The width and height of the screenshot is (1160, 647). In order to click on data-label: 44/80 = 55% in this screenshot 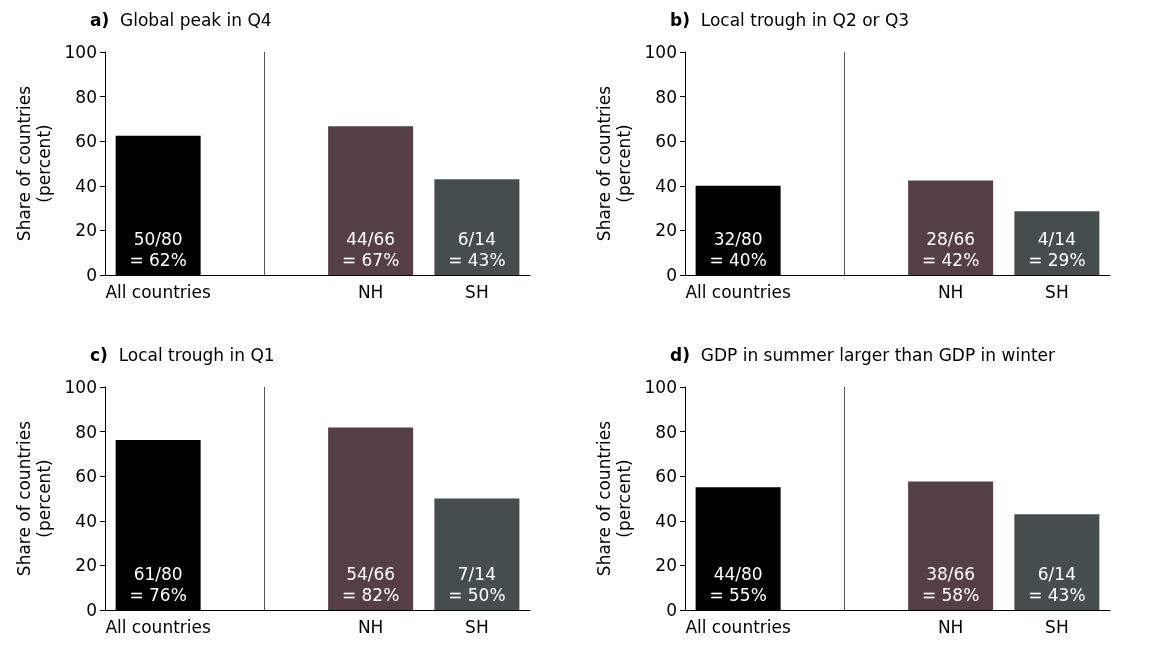, I will do `click(738, 584)`.